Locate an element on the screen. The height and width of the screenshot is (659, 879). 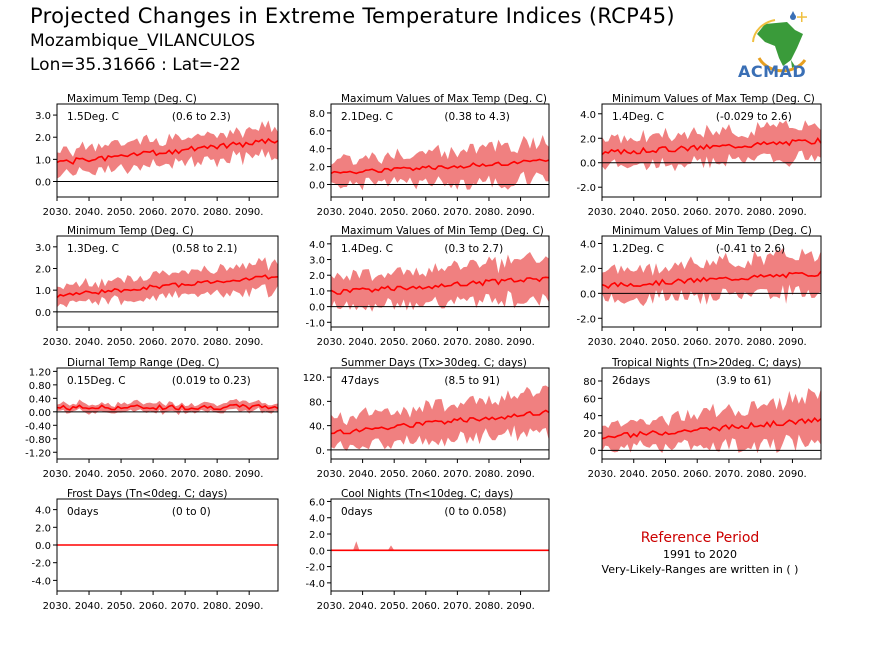
chart-title: Diurnal Temp Range (Deg. C) is located at coordinates (143, 363).